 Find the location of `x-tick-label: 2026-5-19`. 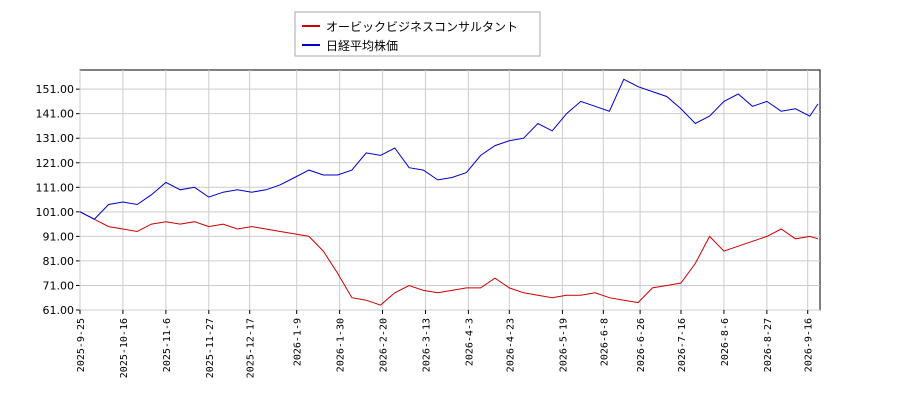

x-tick-label: 2026-5-19 is located at coordinates (563, 345).